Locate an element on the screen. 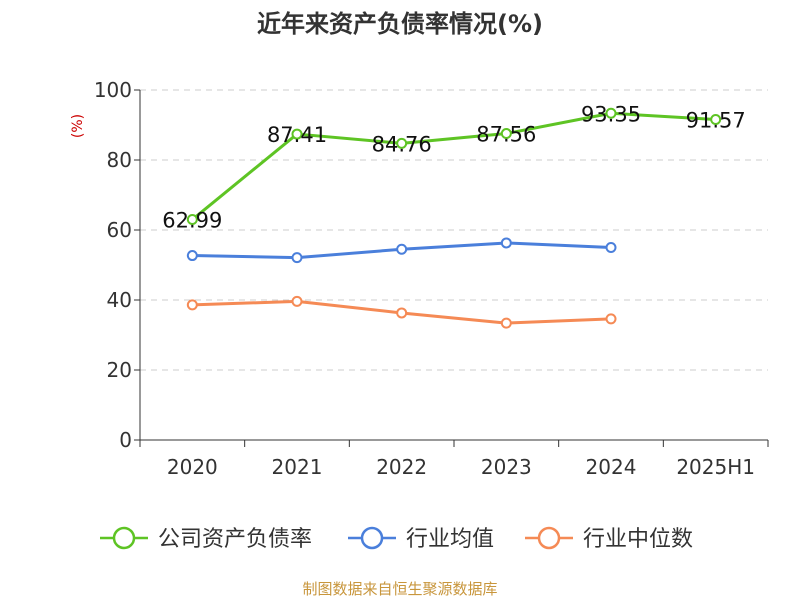 The image size is (800, 600). data-label: 91.57 is located at coordinates (716, 121).